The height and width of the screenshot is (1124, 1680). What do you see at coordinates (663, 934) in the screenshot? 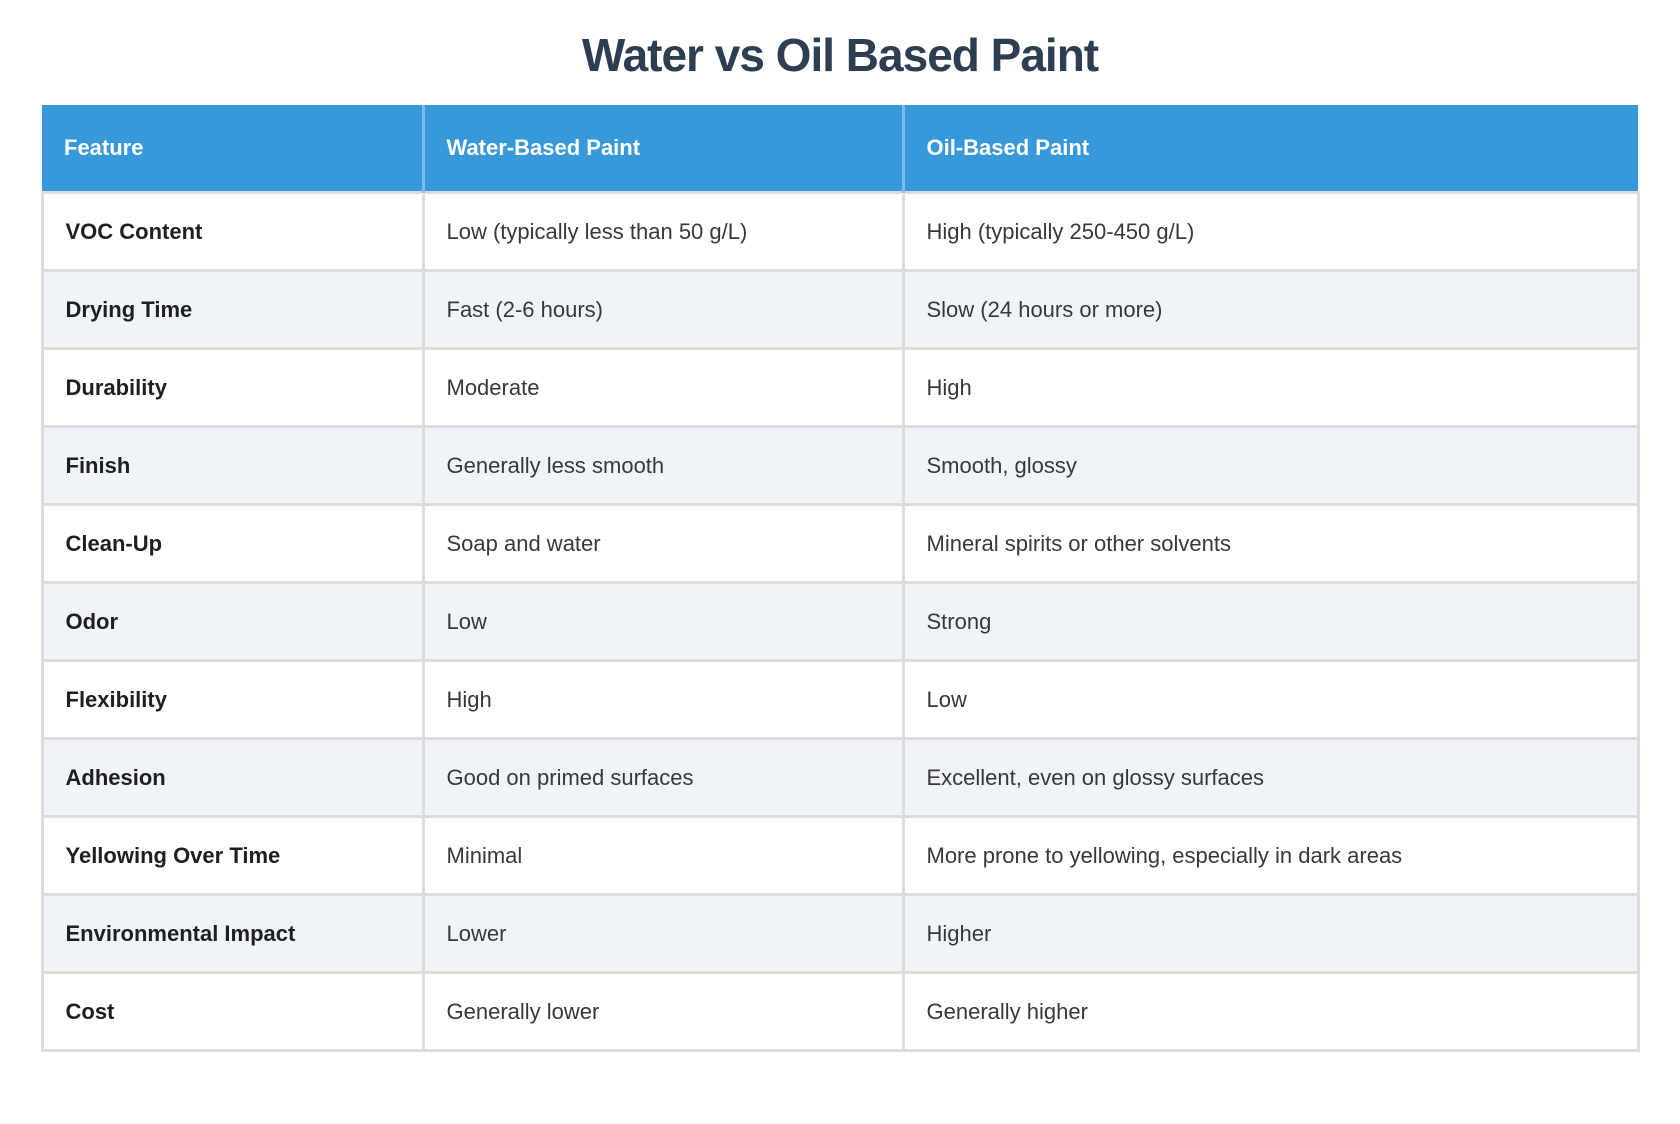
I see `water-based-paint-cell: Lower` at bounding box center [663, 934].